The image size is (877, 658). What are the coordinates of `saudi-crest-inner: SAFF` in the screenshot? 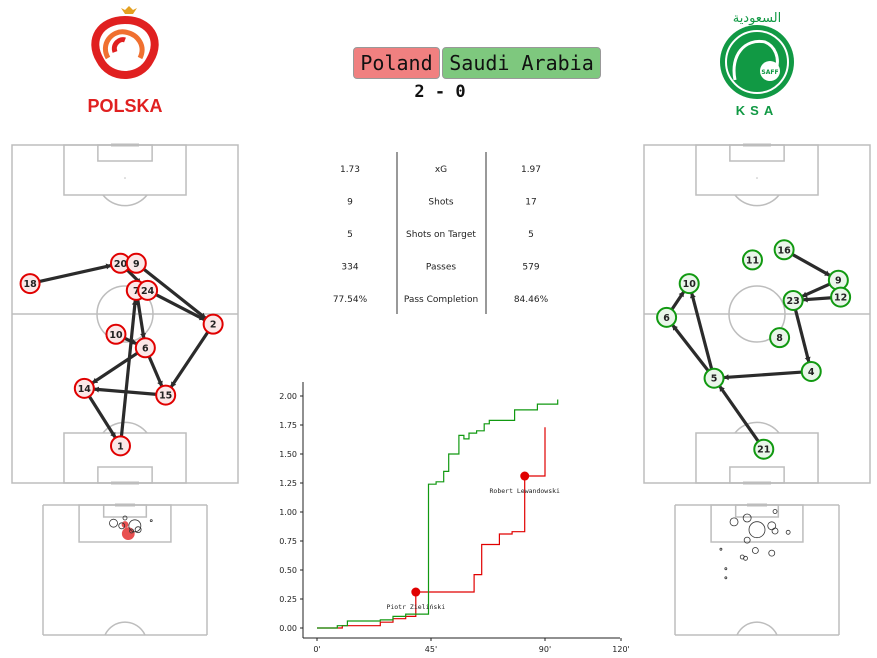 It's located at (769, 72).